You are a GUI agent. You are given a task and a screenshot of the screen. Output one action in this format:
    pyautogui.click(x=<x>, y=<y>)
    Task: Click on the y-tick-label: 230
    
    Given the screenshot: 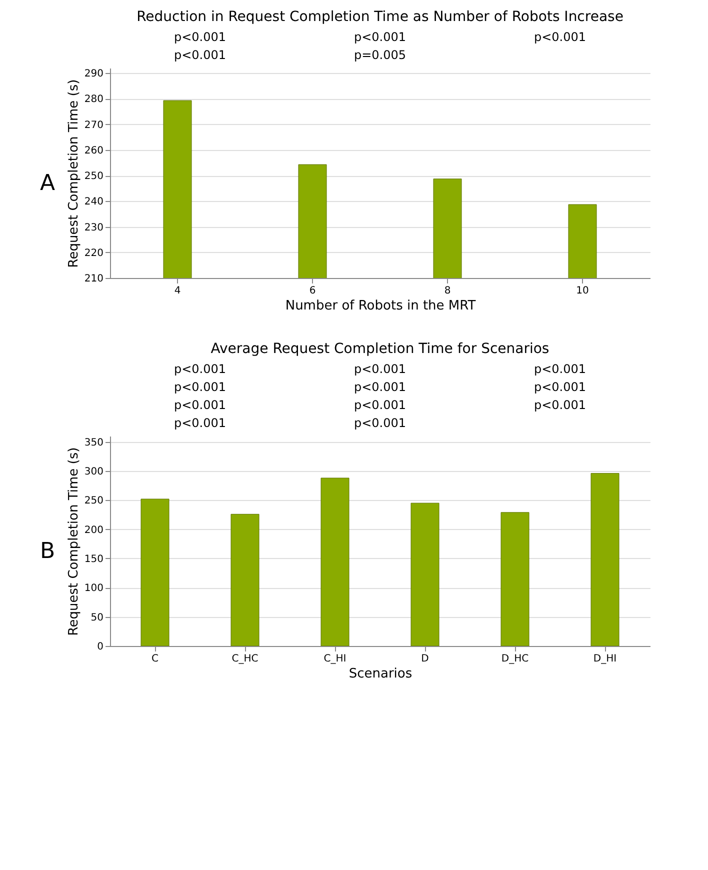 What is the action you would take?
    pyautogui.click(x=94, y=228)
    